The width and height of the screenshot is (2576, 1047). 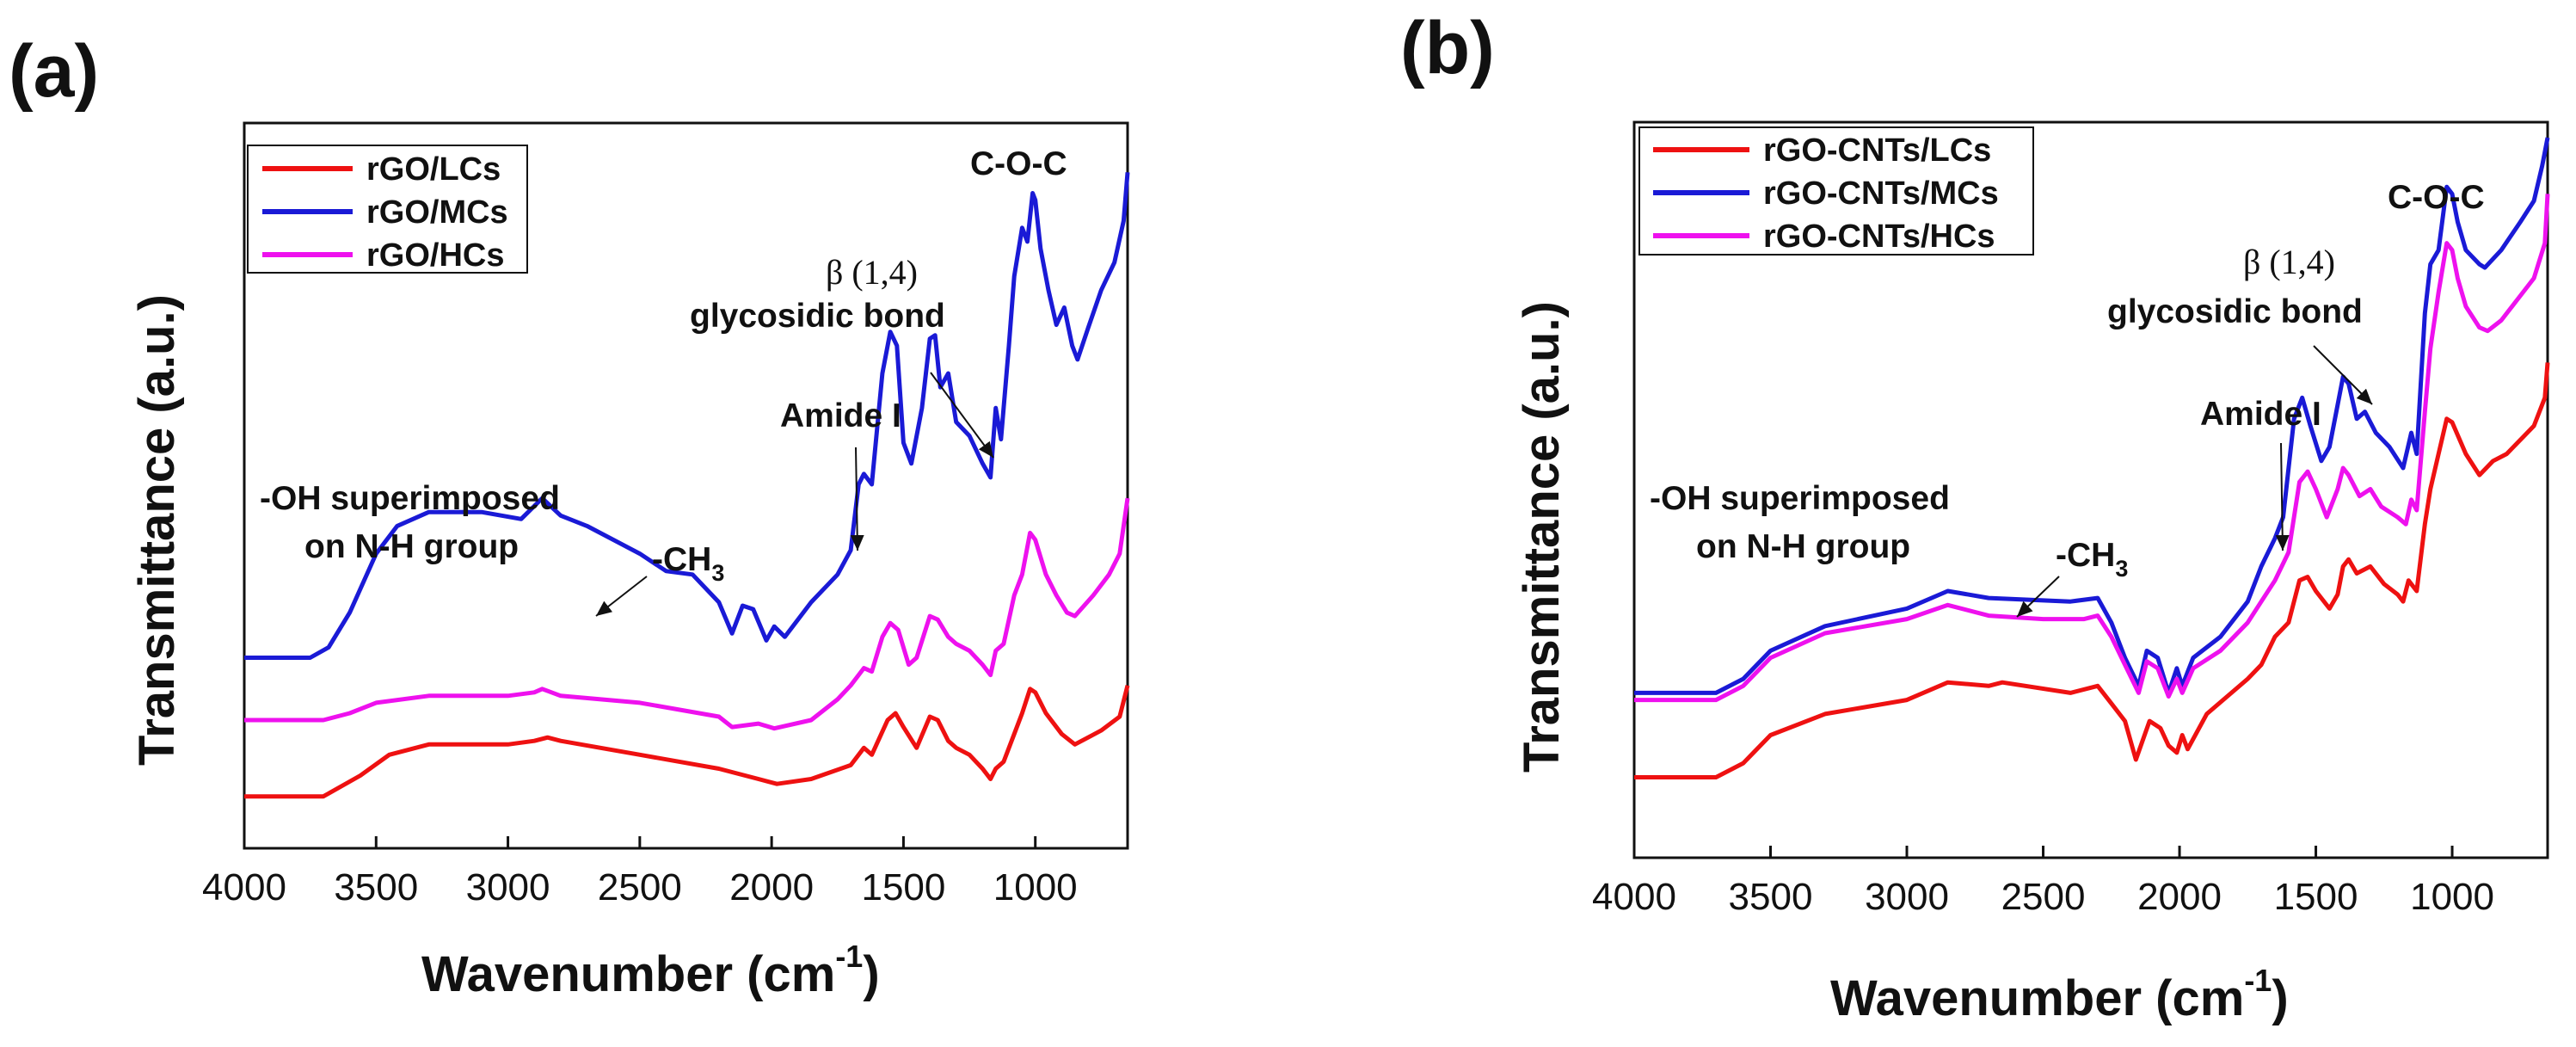 I want to click on panel-b-annotation-oh-line2: on N-H group, so click(x=1803, y=546).